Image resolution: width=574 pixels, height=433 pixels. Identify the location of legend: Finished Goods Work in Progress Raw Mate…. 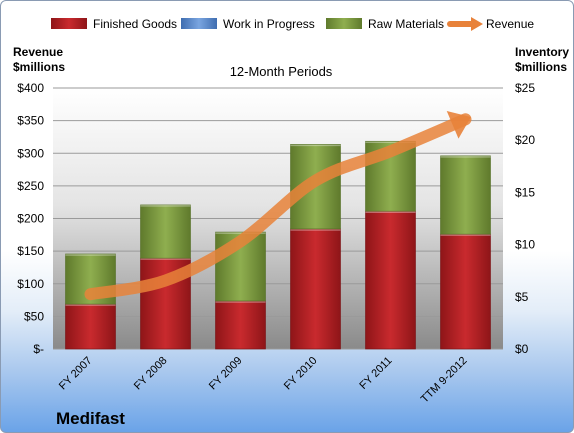
(292, 24).